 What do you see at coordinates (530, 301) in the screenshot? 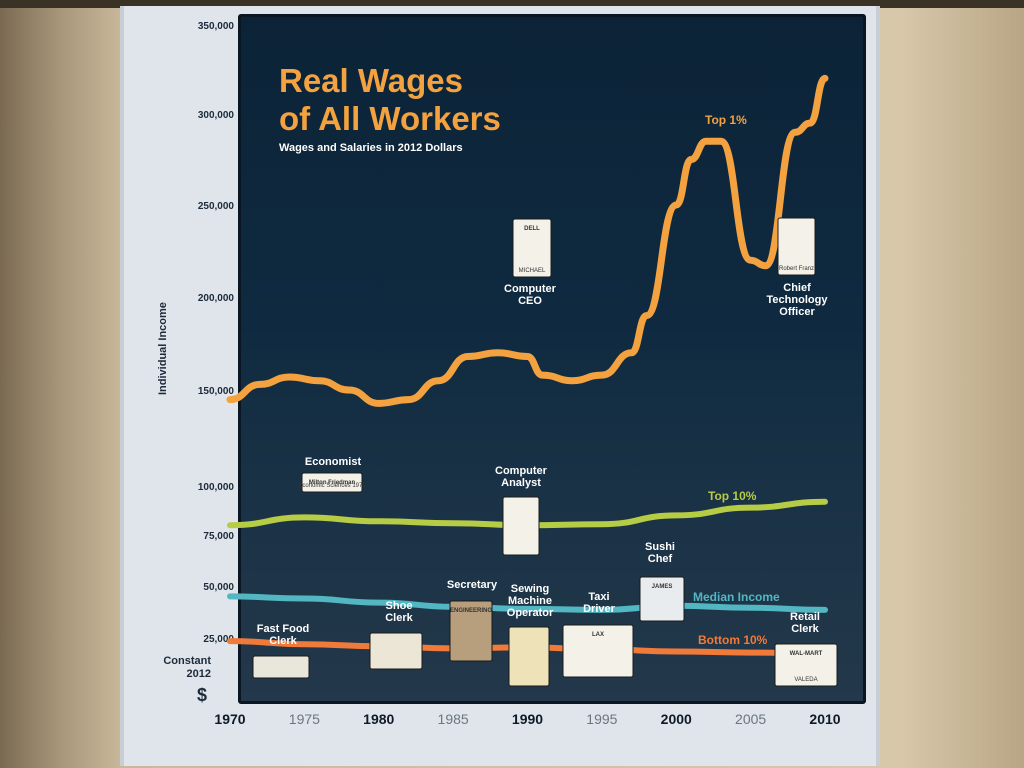
I see `occupation-label-computer-ceo: CEO` at bounding box center [530, 301].